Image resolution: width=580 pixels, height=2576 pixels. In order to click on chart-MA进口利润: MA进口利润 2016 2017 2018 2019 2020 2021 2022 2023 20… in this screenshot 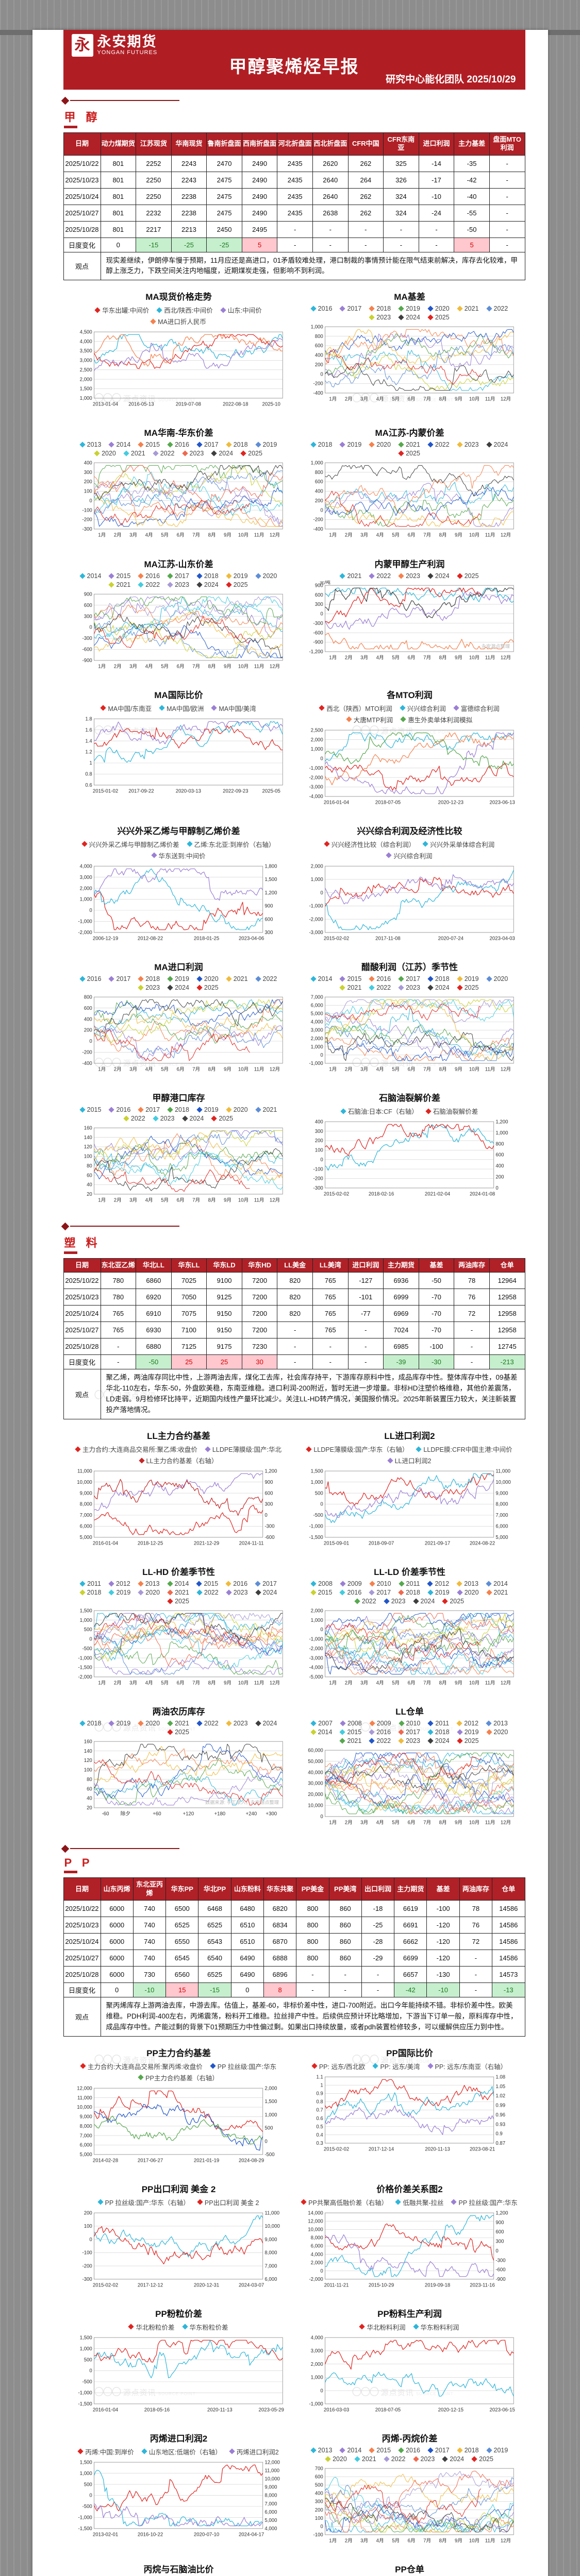, I will do `click(178, 1019)`.